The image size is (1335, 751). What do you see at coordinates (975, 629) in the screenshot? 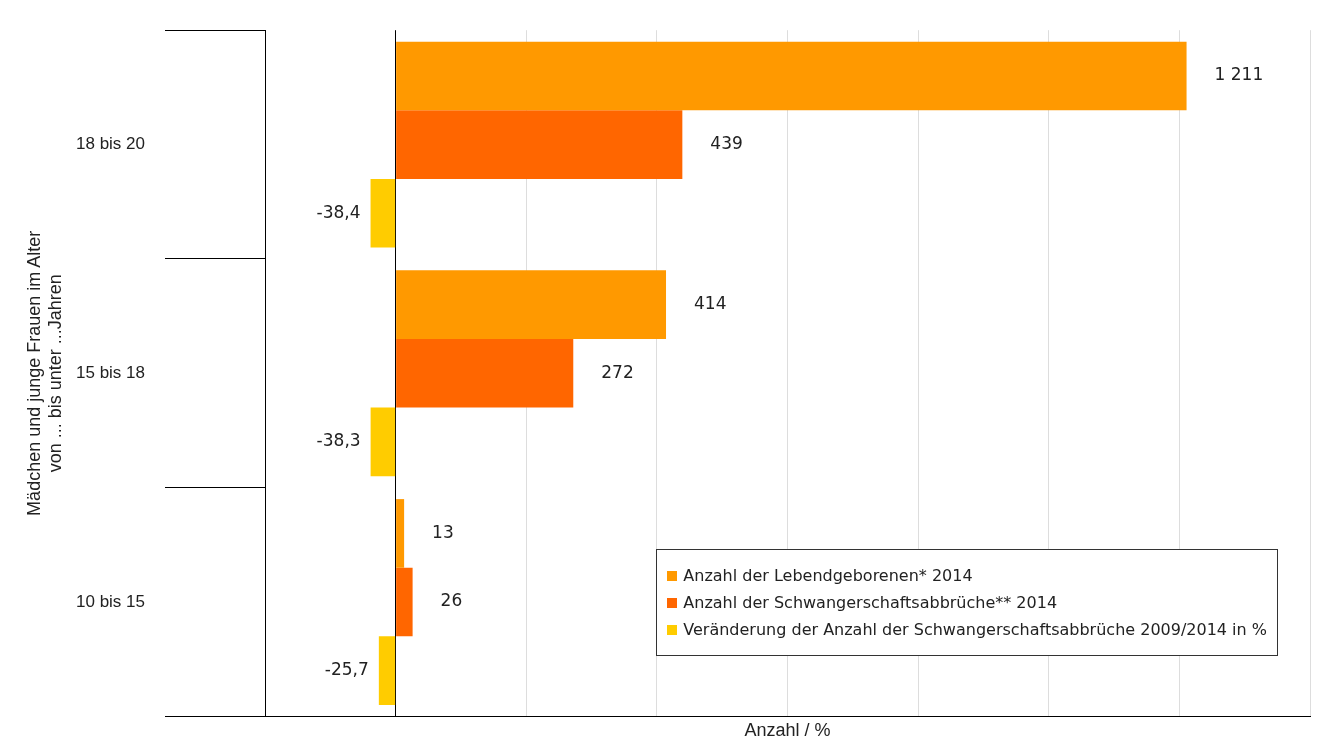
I see `legend-label: Veränderung der Anzahl der Schwangerschaftsabbrüche 2009/2014 in %` at bounding box center [975, 629].